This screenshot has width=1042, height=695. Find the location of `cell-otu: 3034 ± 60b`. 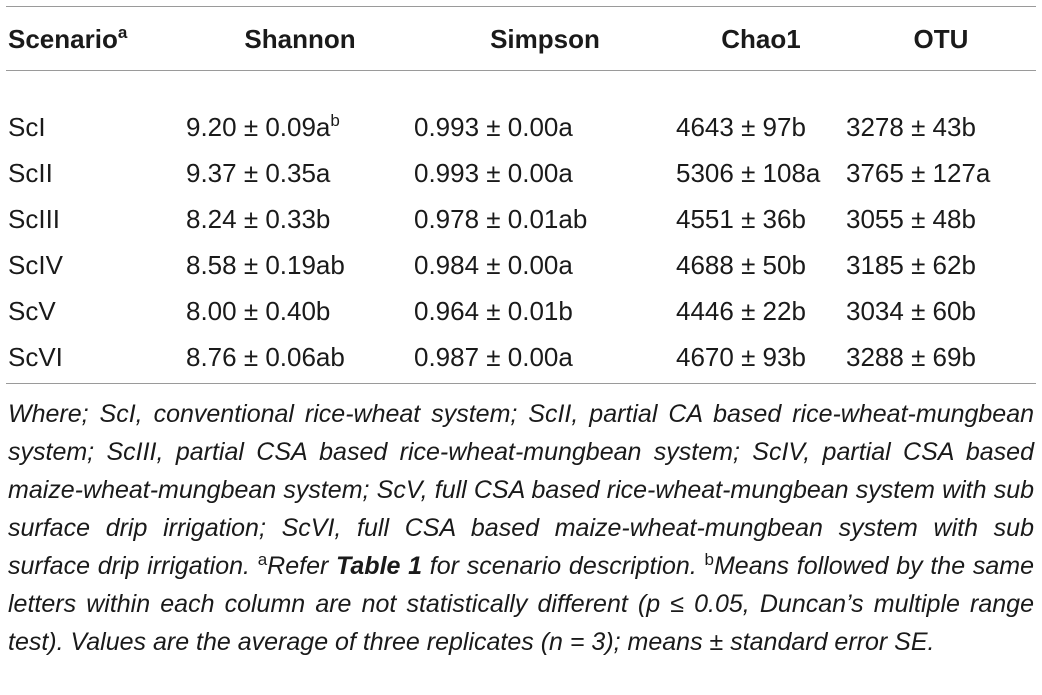

cell-otu: 3034 ± 60b is located at coordinates (911, 310).